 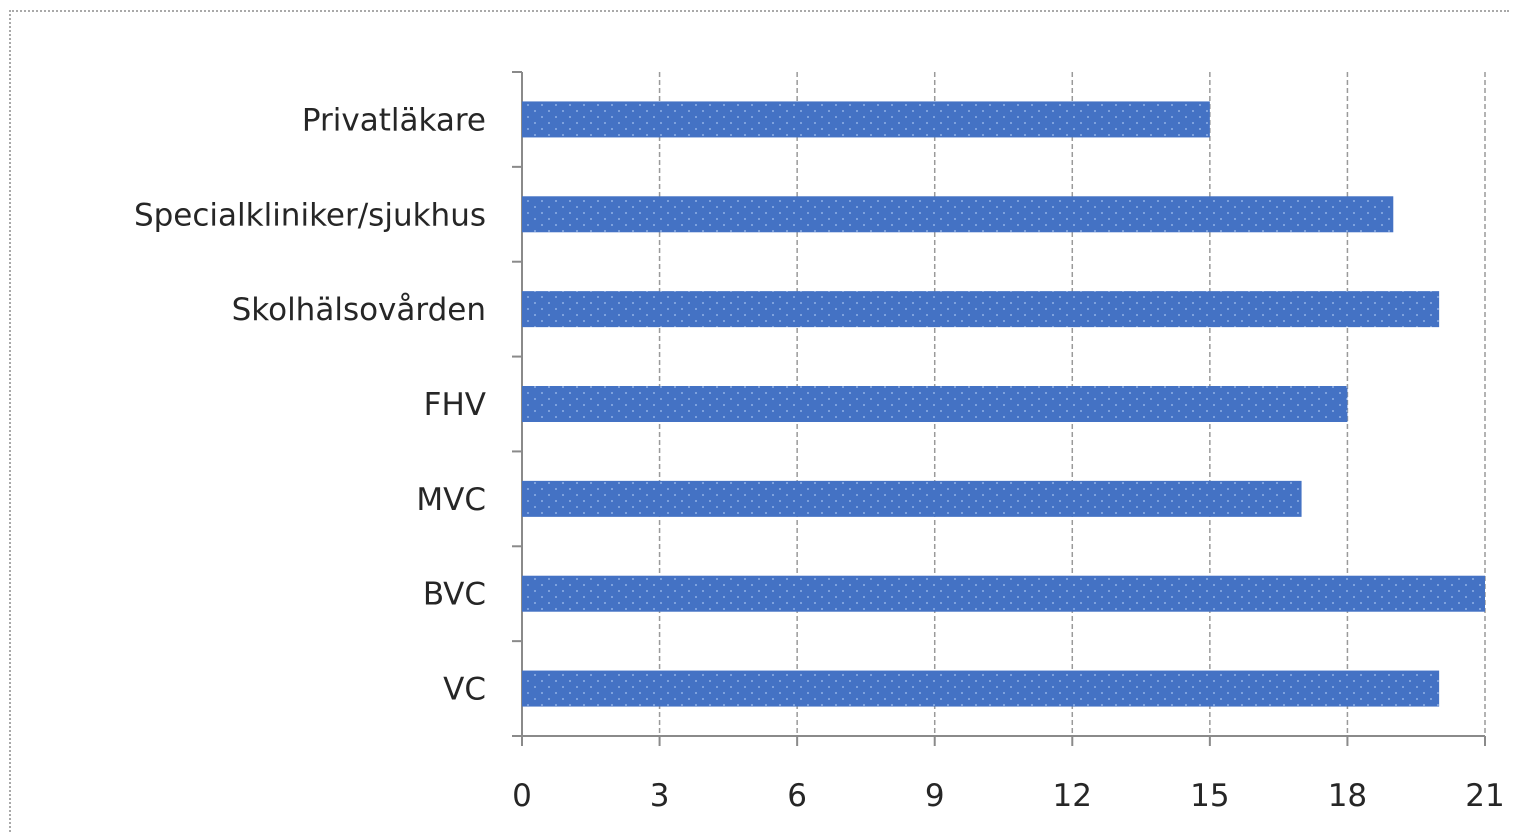 I want to click on x-tick-label: 9, so click(x=935, y=796).